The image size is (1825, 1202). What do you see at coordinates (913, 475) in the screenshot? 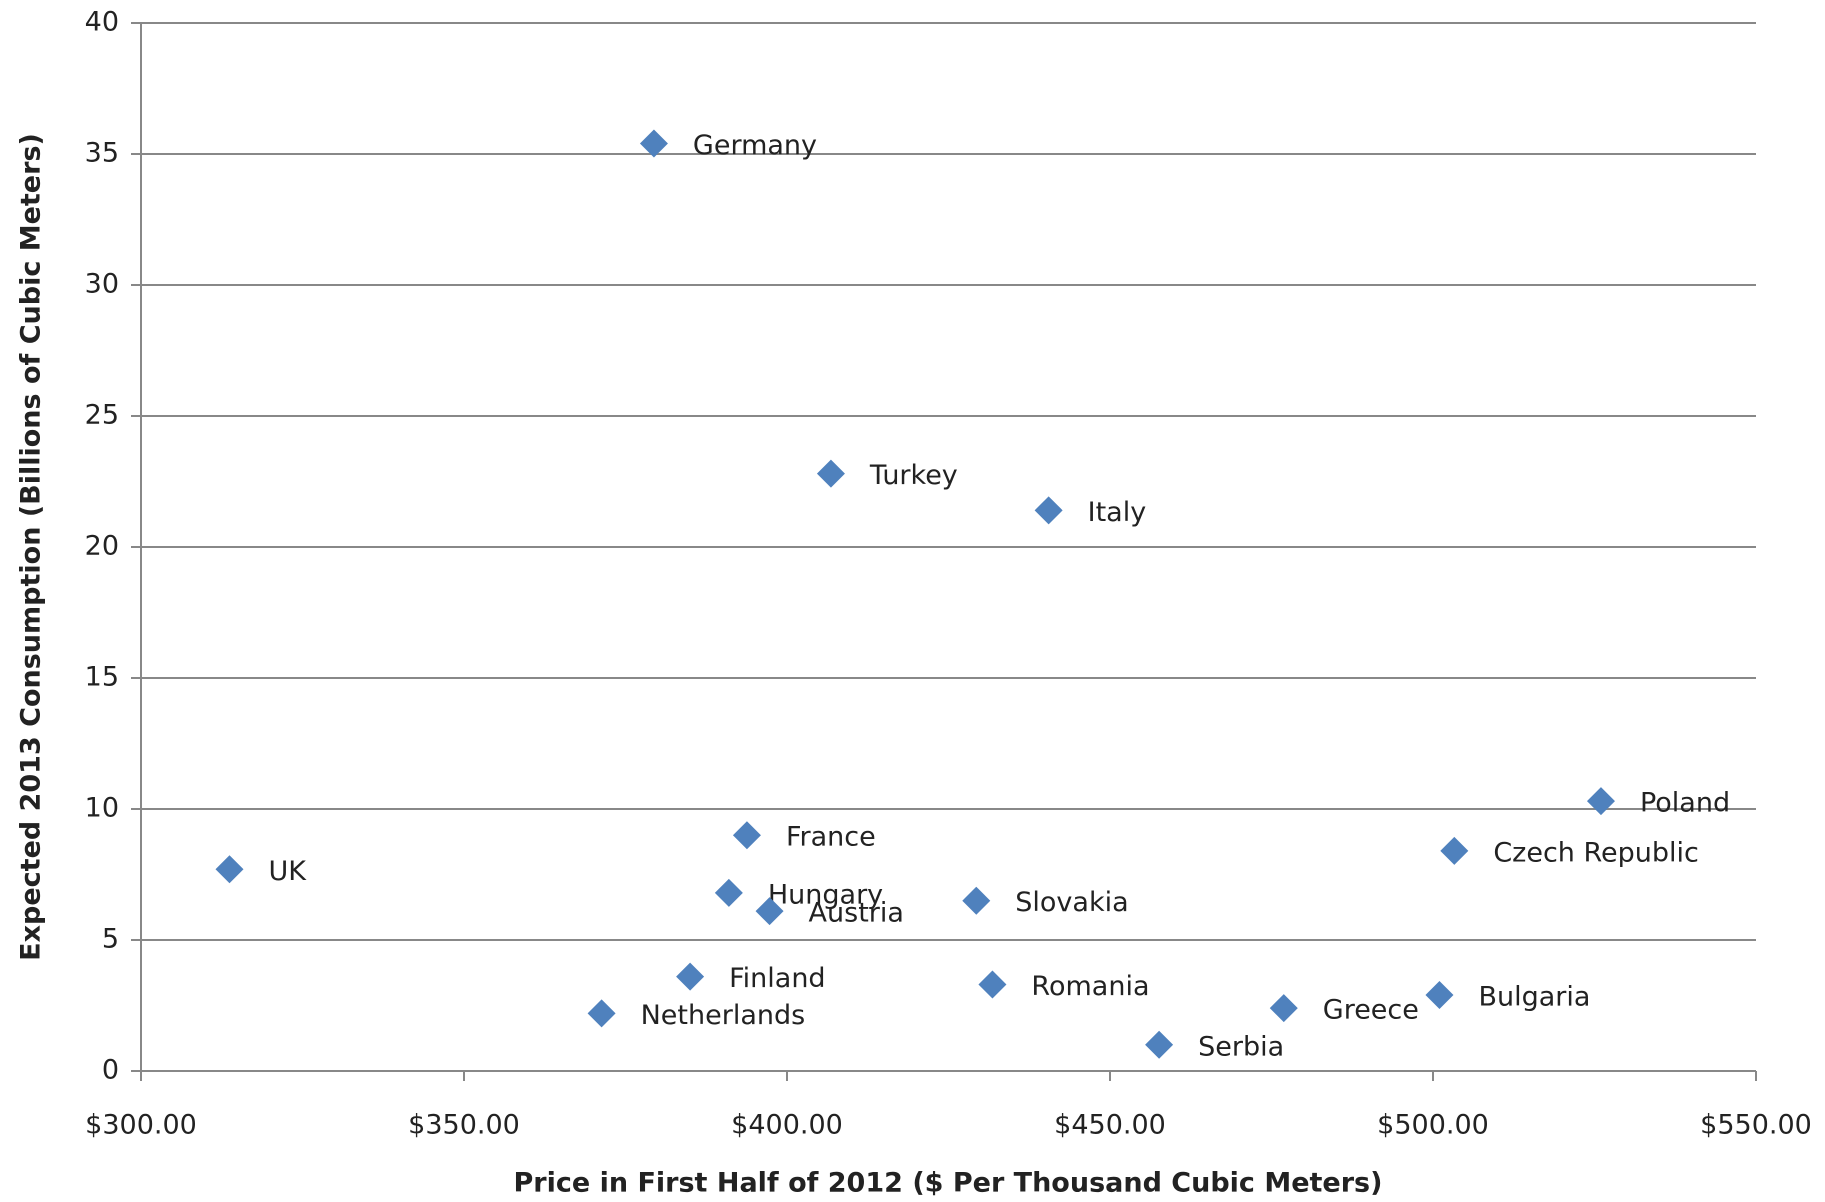
I see `point-label: Turkey` at bounding box center [913, 475].